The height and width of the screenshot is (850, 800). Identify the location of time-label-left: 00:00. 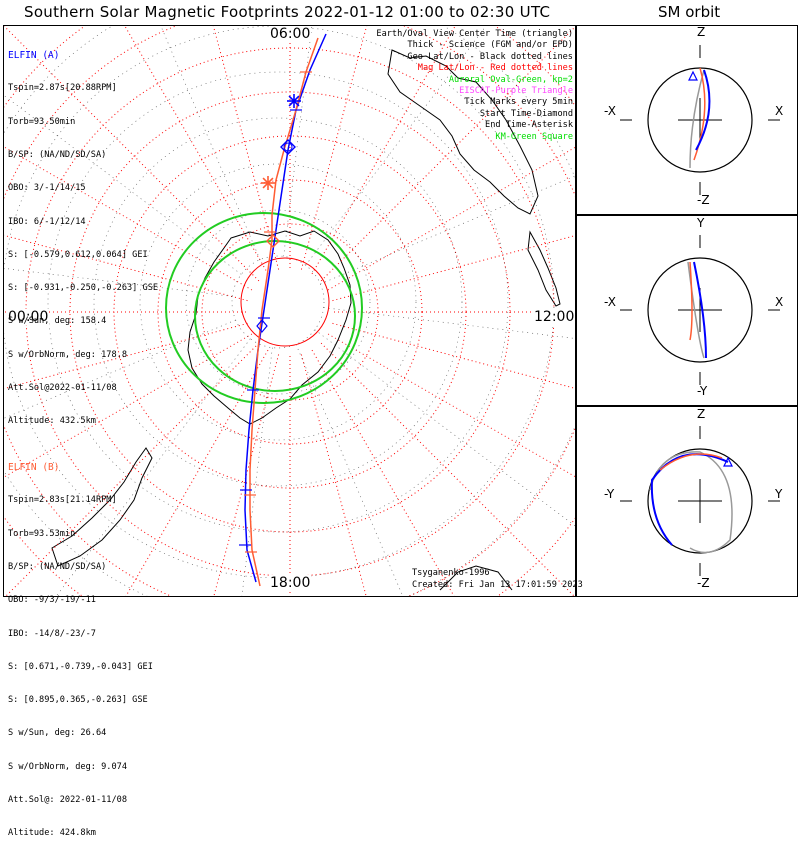
(28, 317).